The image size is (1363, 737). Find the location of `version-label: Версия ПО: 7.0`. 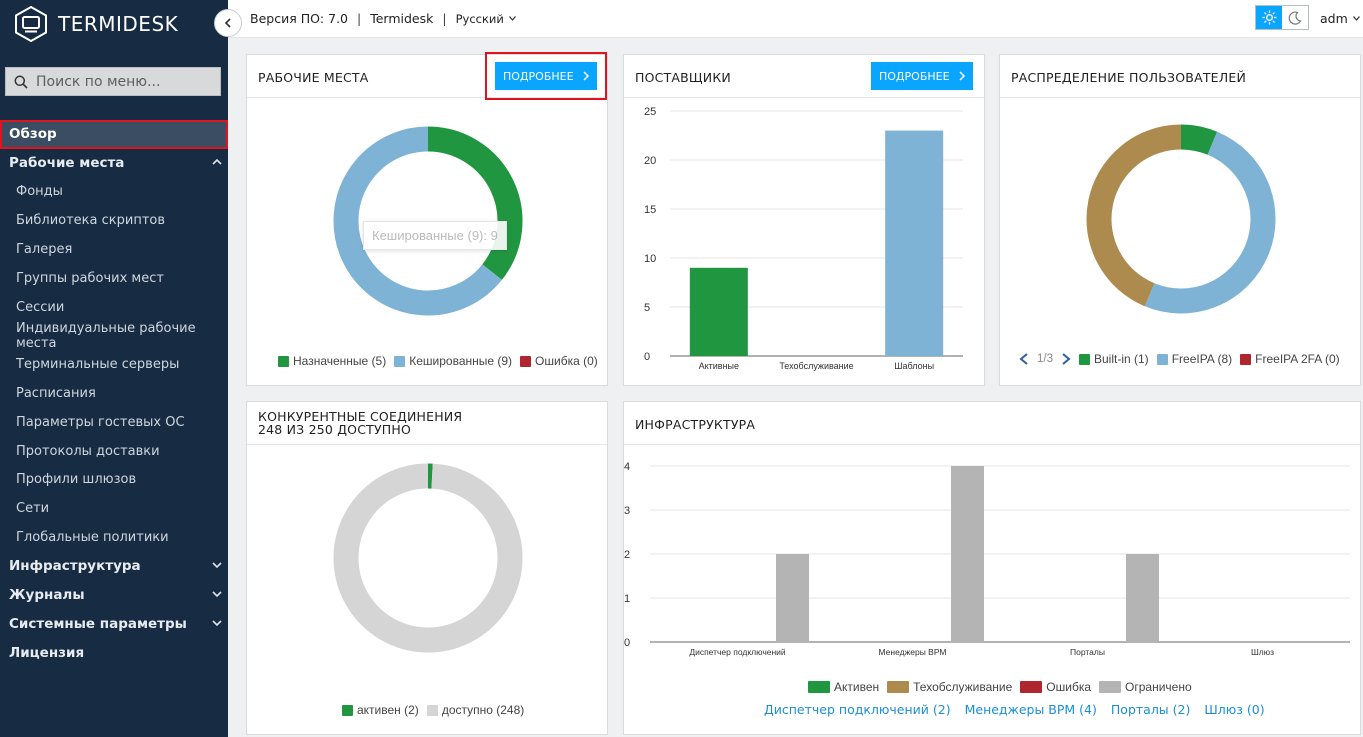

version-label: Версия ПО: 7.0 is located at coordinates (299, 18).